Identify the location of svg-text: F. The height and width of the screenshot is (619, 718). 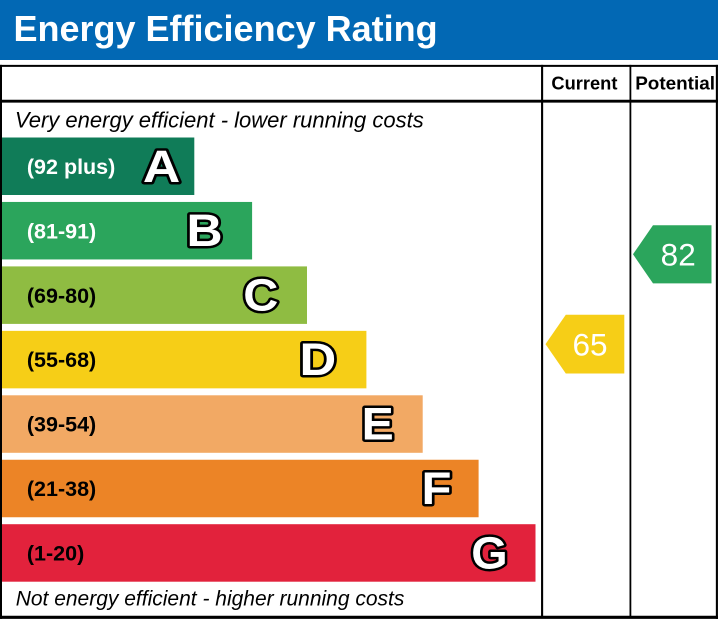
(437, 488).